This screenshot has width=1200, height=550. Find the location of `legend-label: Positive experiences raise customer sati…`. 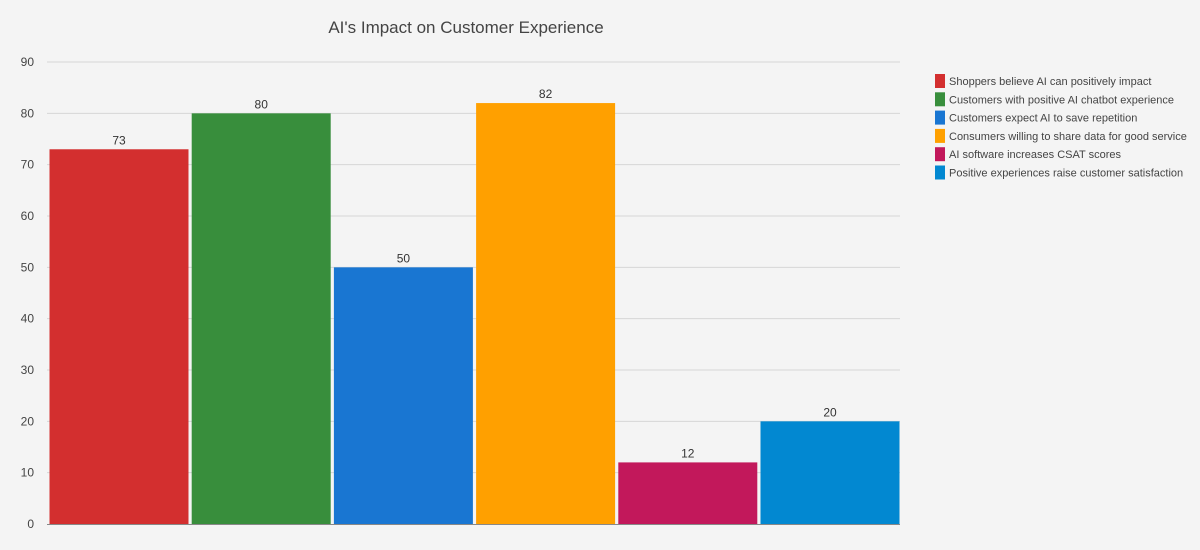

legend-label: Positive experiences raise customer sati… is located at coordinates (1066, 174).